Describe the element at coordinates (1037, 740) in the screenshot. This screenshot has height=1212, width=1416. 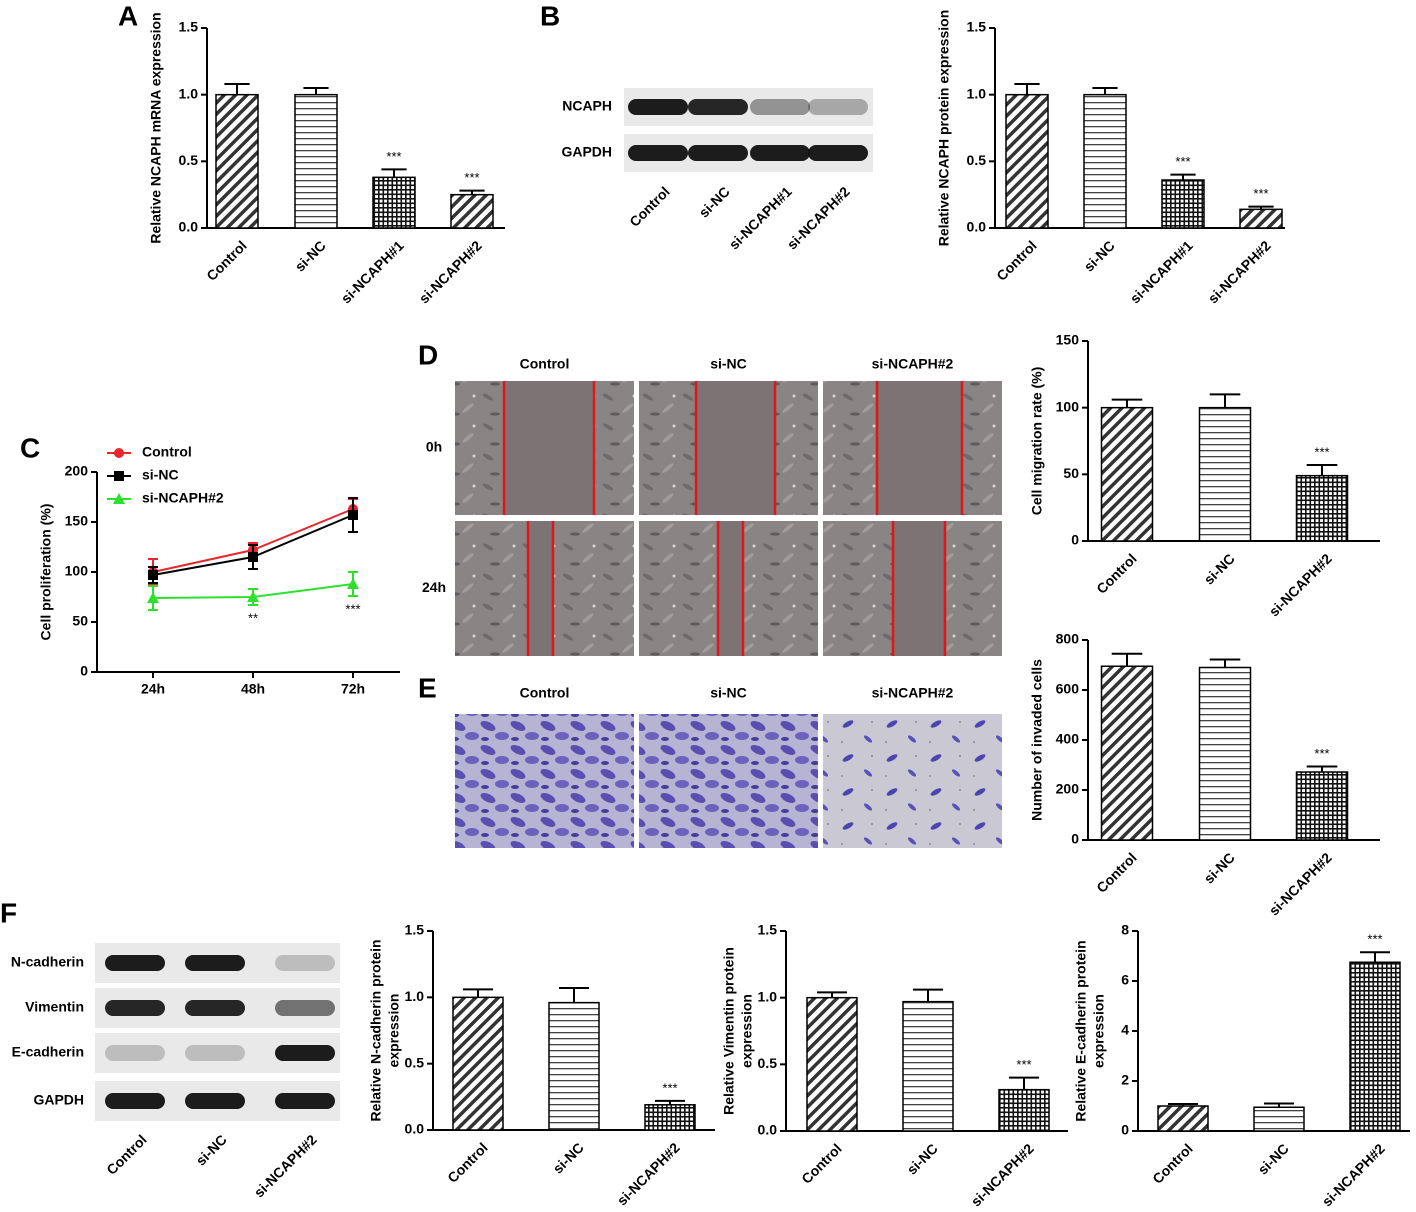
I see `y-axis-label: Number of invaded cells` at that location.